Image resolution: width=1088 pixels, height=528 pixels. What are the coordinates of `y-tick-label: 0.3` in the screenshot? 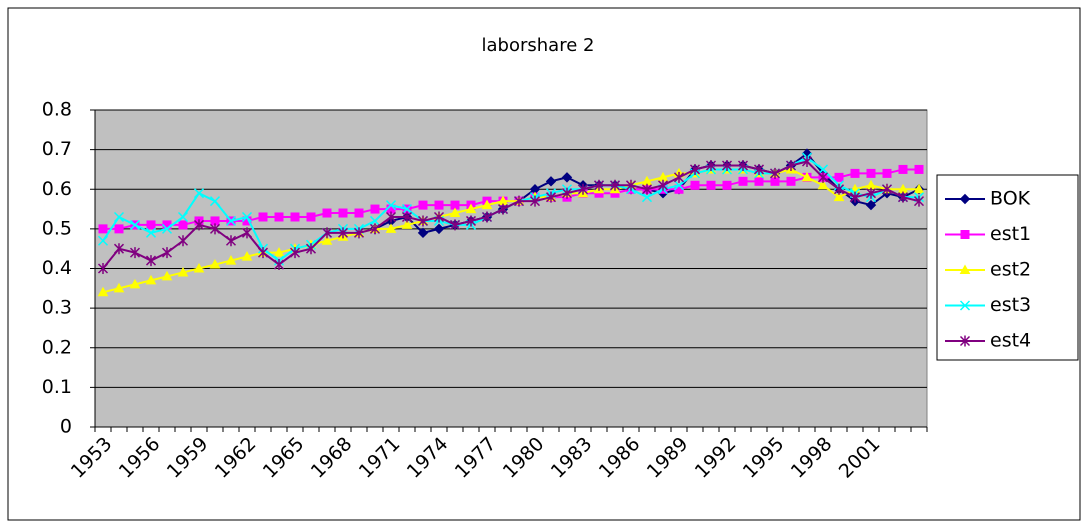 It's located at (57, 308).